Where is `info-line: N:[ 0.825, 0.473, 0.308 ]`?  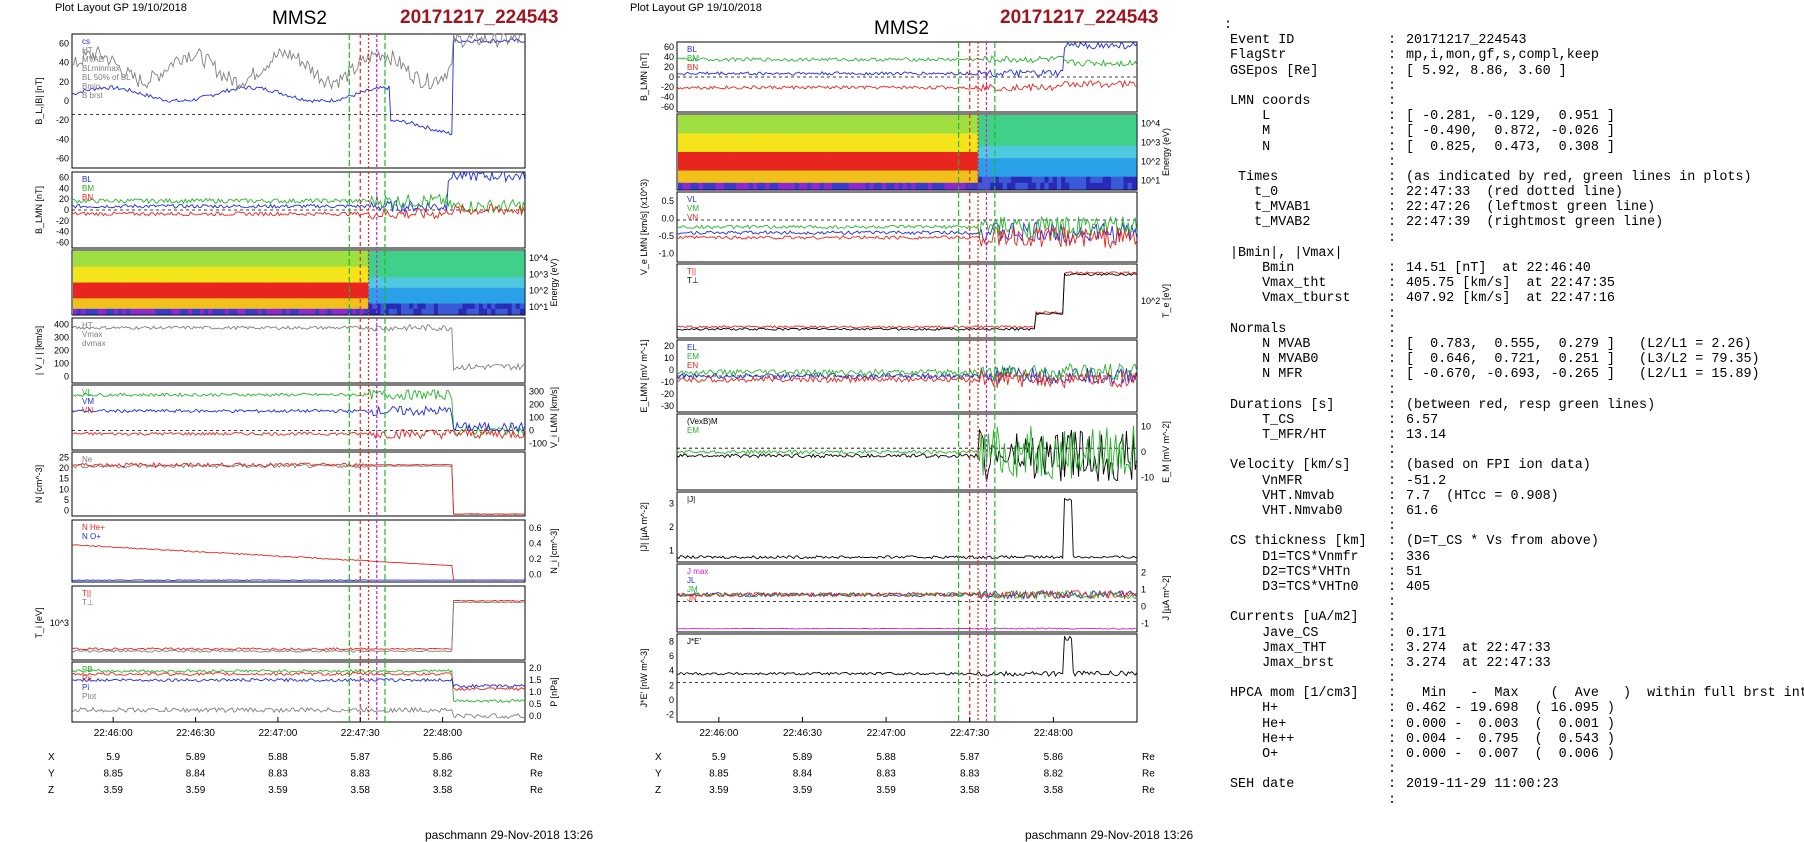 info-line: N:[ 0.825, 0.473, 0.308 ] is located at coordinates (1517, 147).